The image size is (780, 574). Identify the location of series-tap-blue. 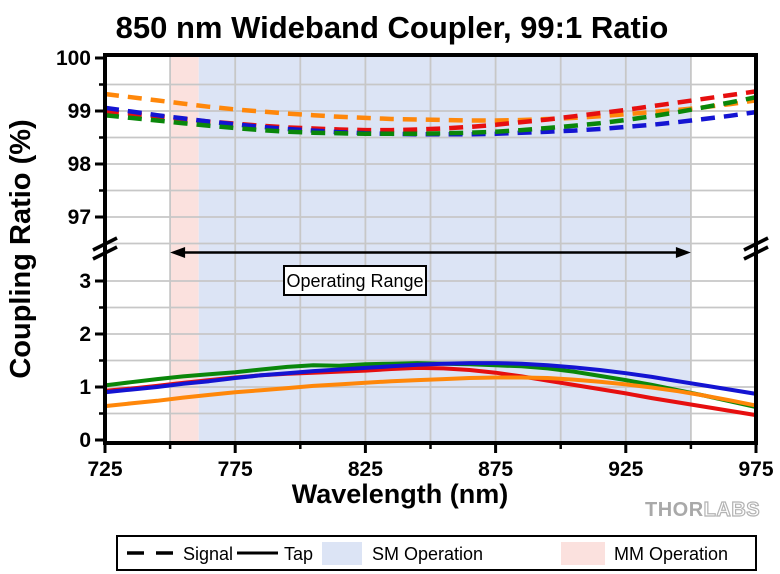
(430, 378).